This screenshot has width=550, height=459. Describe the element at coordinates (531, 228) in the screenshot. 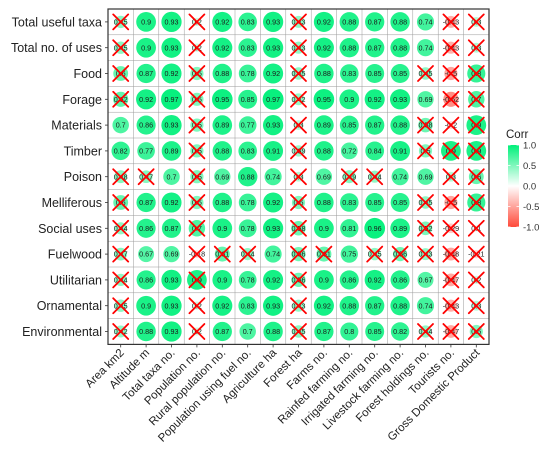

I see `legend-tick-label: -1.0` at that location.